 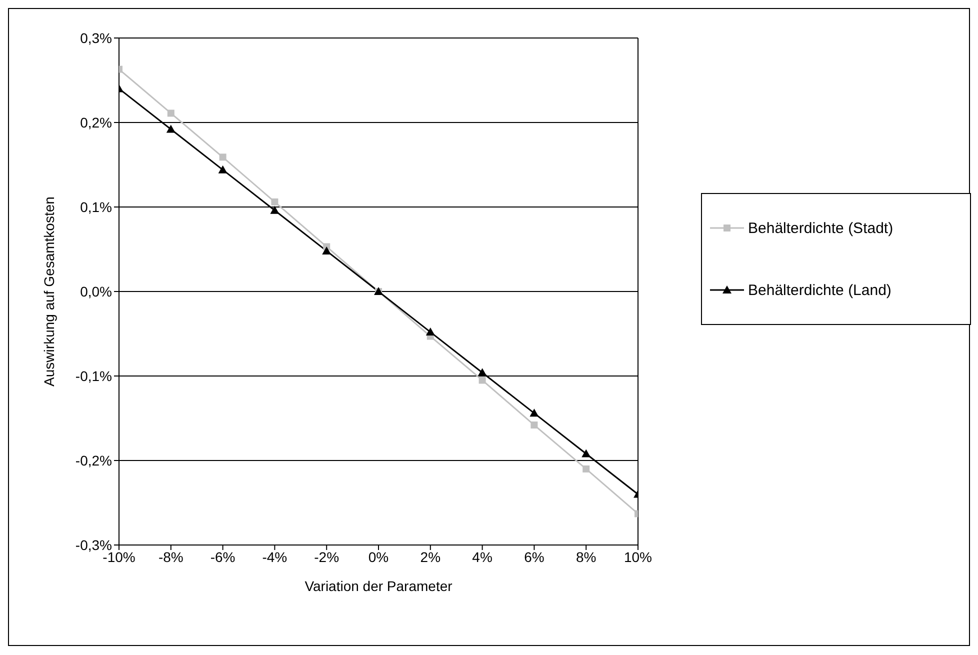 What do you see at coordinates (638, 556) in the screenshot?
I see `x-tick-label: 10%` at bounding box center [638, 556].